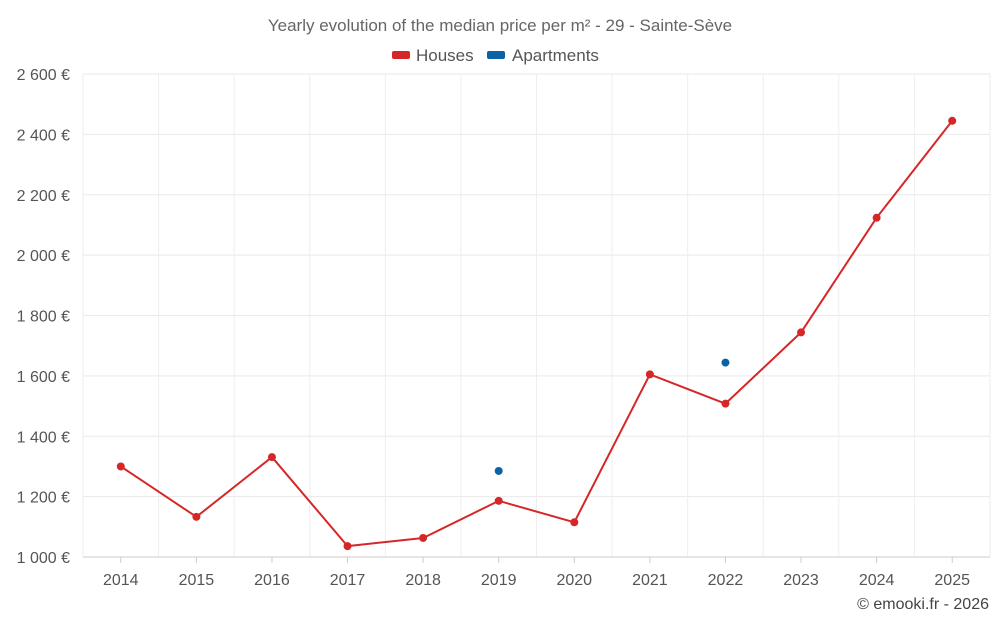 This screenshot has width=1000, height=630. What do you see at coordinates (43, 256) in the screenshot?
I see `y-tick-label: 2 000 €` at bounding box center [43, 256].